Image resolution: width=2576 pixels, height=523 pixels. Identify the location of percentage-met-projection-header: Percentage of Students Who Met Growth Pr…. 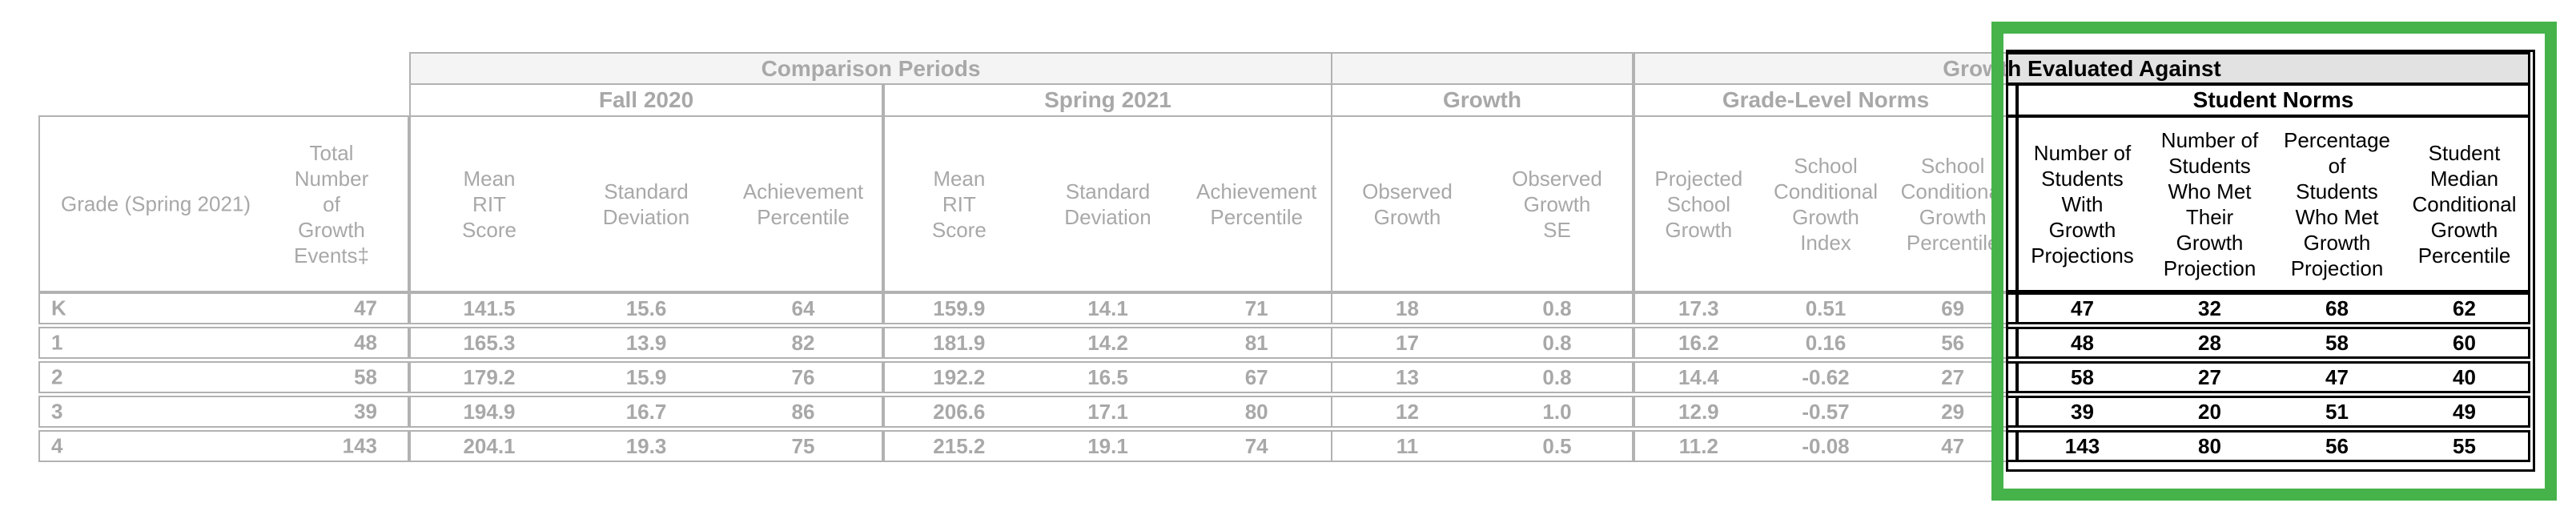
(2337, 203).